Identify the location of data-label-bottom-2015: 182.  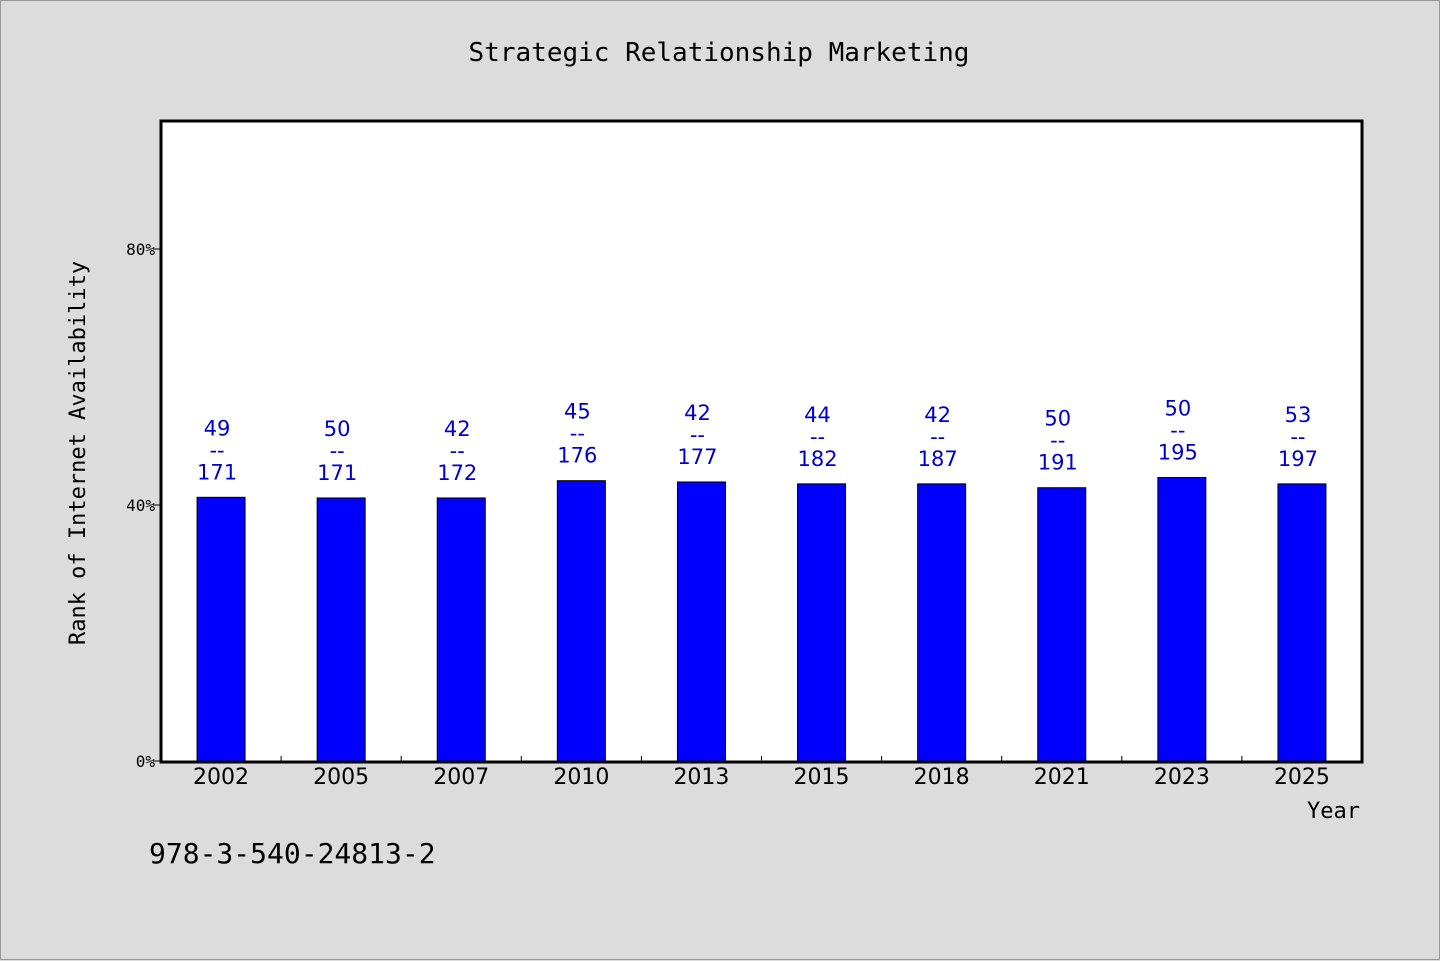
(818, 459).